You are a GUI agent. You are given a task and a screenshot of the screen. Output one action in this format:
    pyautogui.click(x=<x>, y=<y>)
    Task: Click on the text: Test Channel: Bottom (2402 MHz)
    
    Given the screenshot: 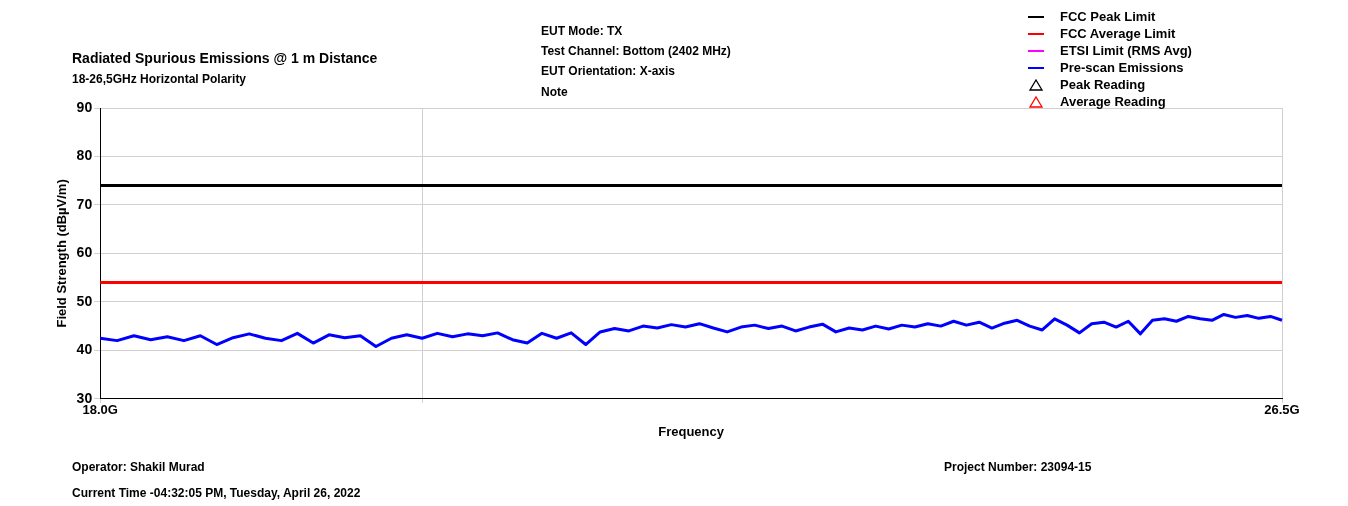 What is the action you would take?
    pyautogui.click(x=636, y=51)
    